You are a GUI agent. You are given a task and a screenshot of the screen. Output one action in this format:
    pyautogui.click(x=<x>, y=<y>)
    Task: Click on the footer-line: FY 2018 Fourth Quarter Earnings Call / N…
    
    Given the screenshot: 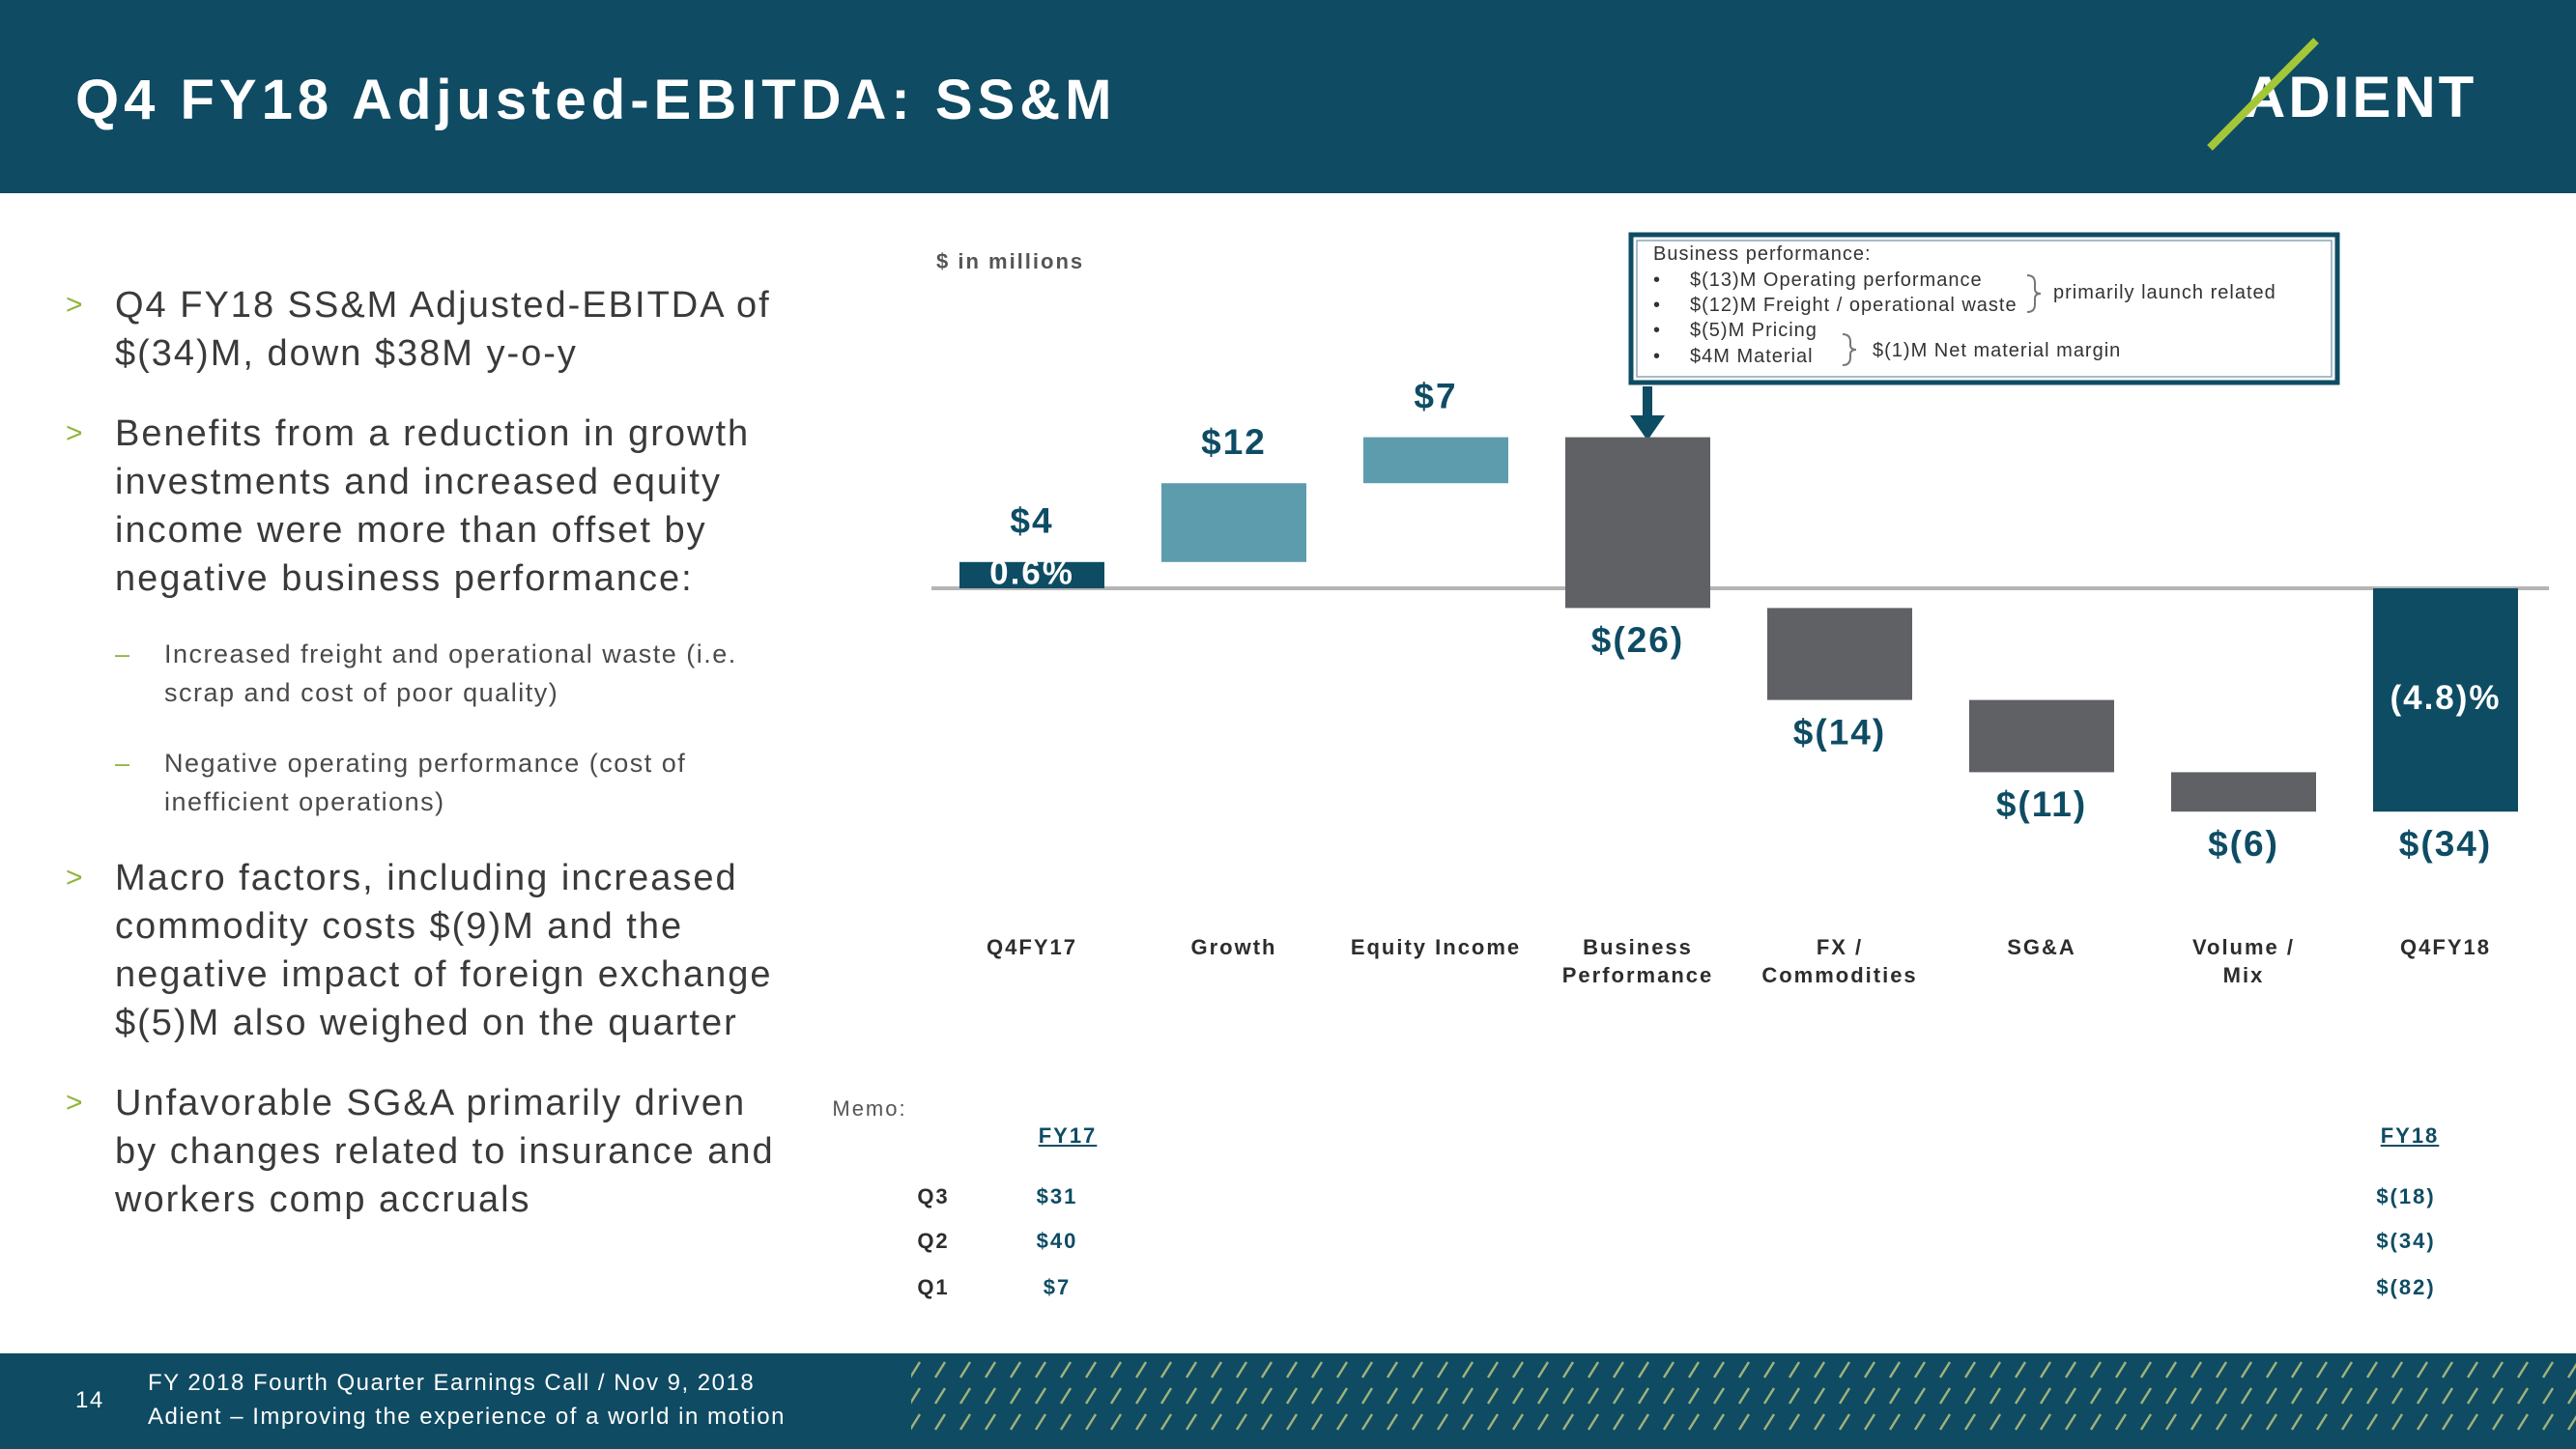 What is the action you would take?
    pyautogui.click(x=452, y=1383)
    